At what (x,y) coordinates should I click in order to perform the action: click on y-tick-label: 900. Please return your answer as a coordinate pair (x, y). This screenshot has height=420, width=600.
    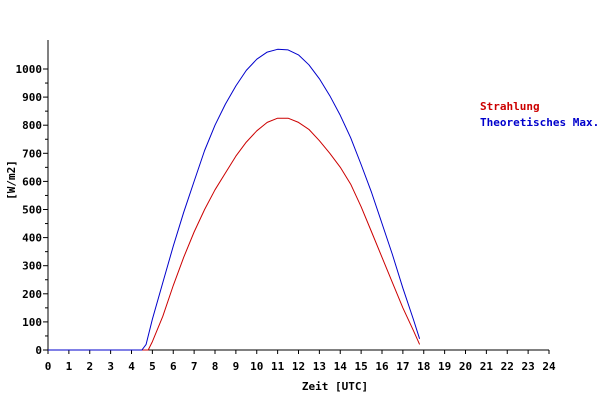
    Looking at the image, I should click on (32, 97).